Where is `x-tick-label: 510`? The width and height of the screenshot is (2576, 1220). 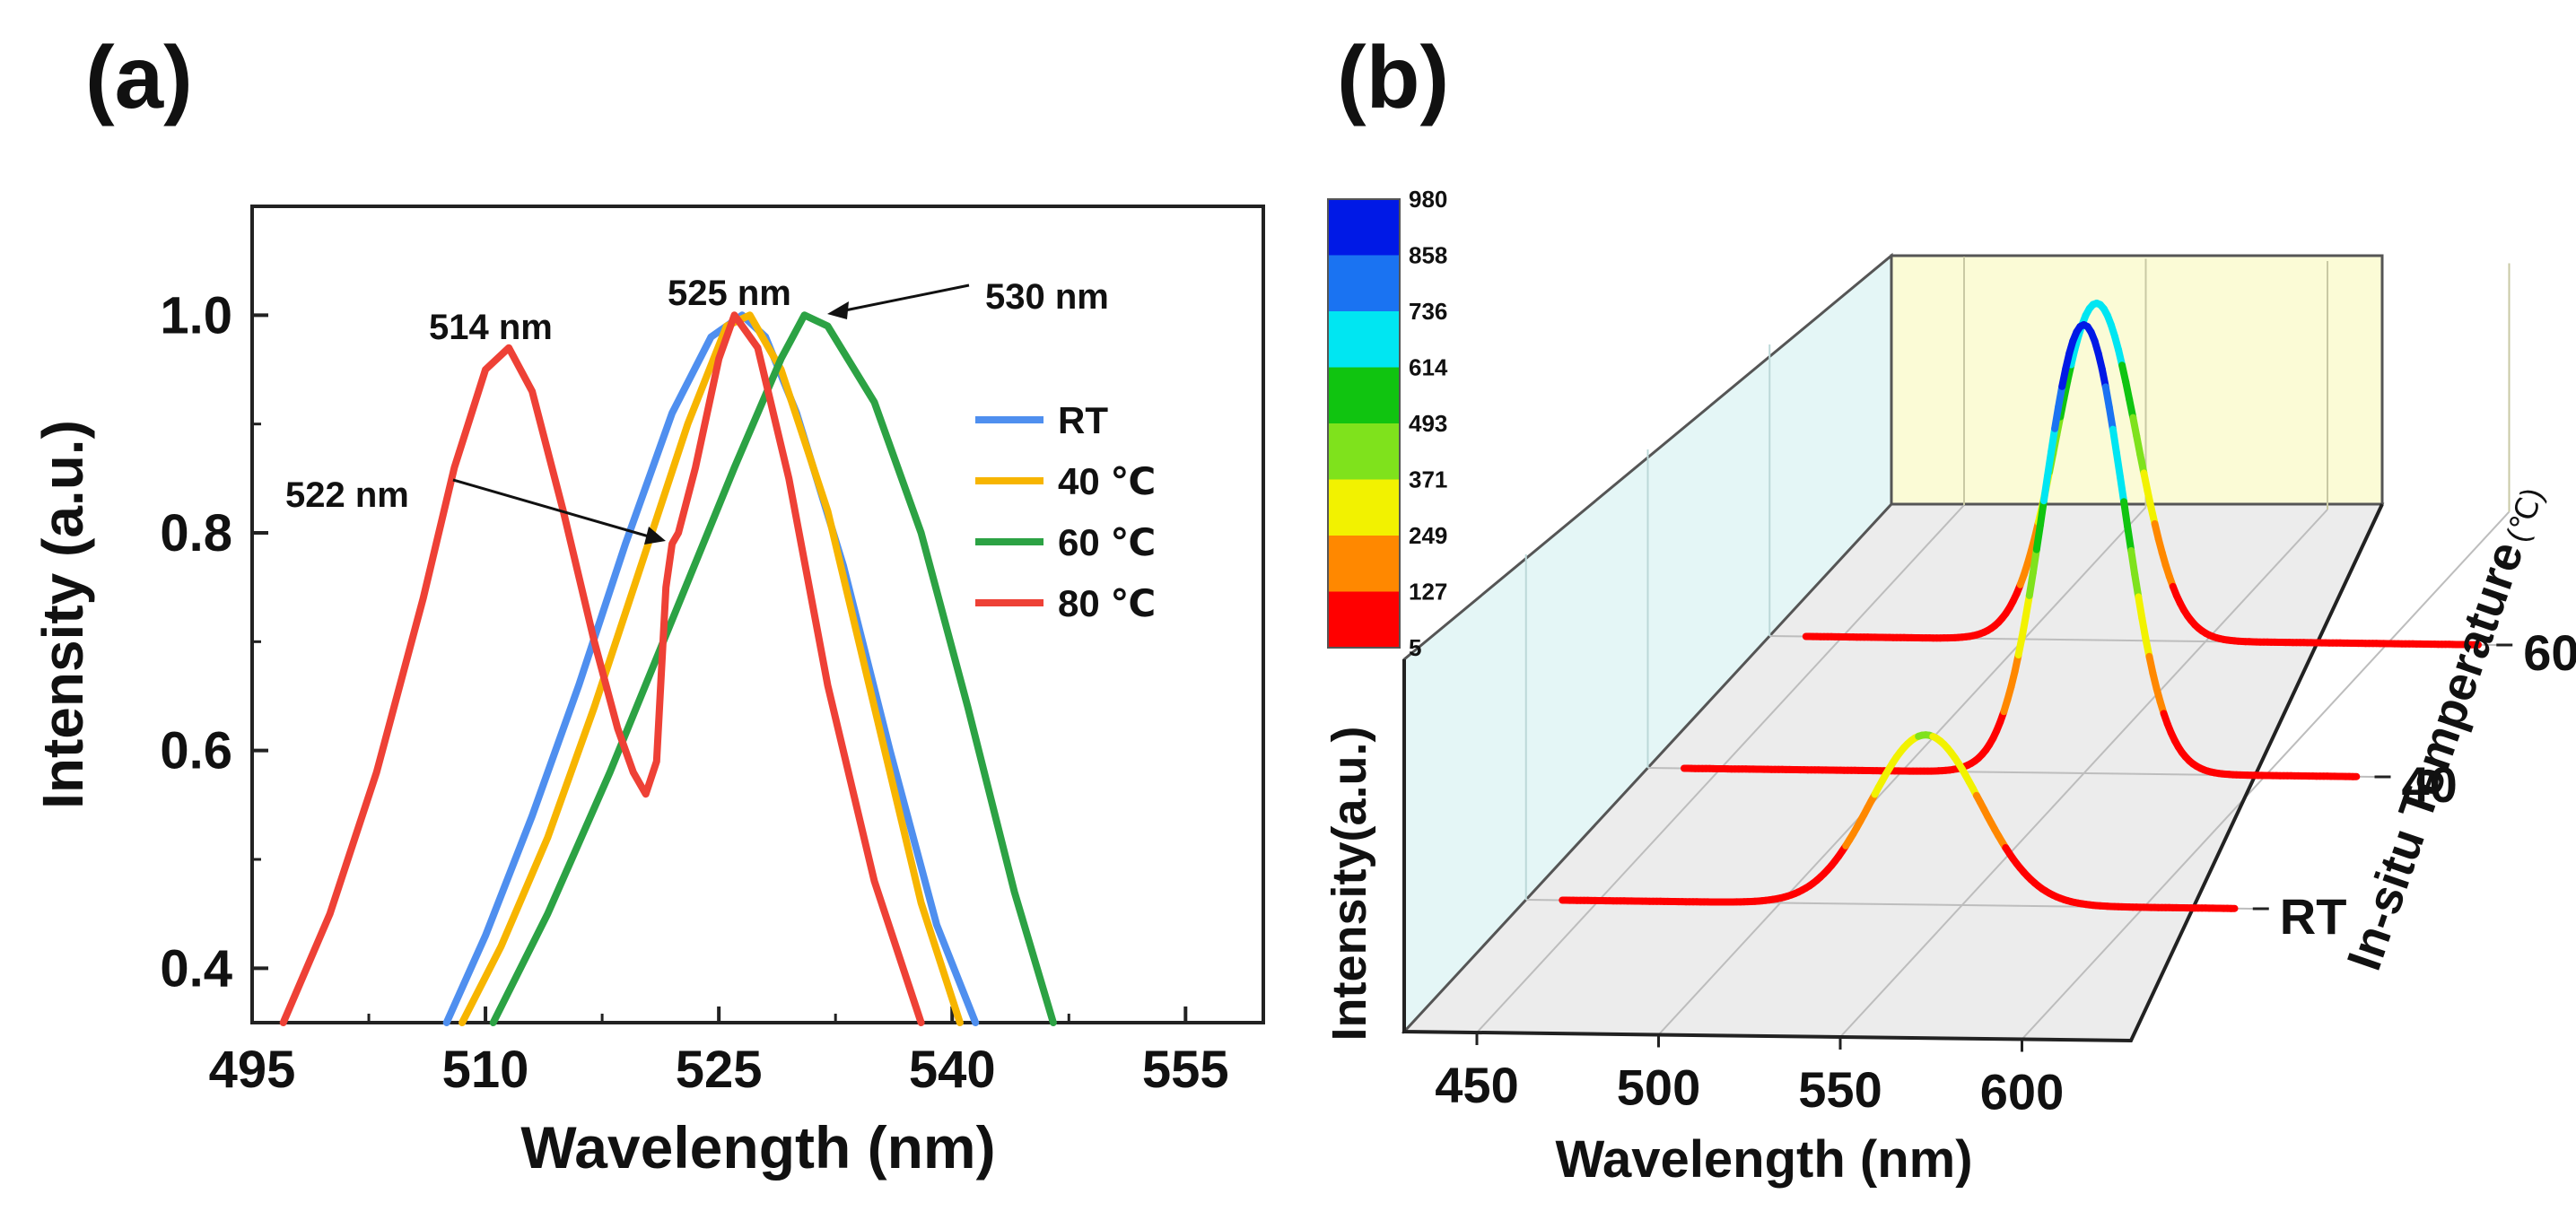 x-tick-label: 510 is located at coordinates (485, 1070).